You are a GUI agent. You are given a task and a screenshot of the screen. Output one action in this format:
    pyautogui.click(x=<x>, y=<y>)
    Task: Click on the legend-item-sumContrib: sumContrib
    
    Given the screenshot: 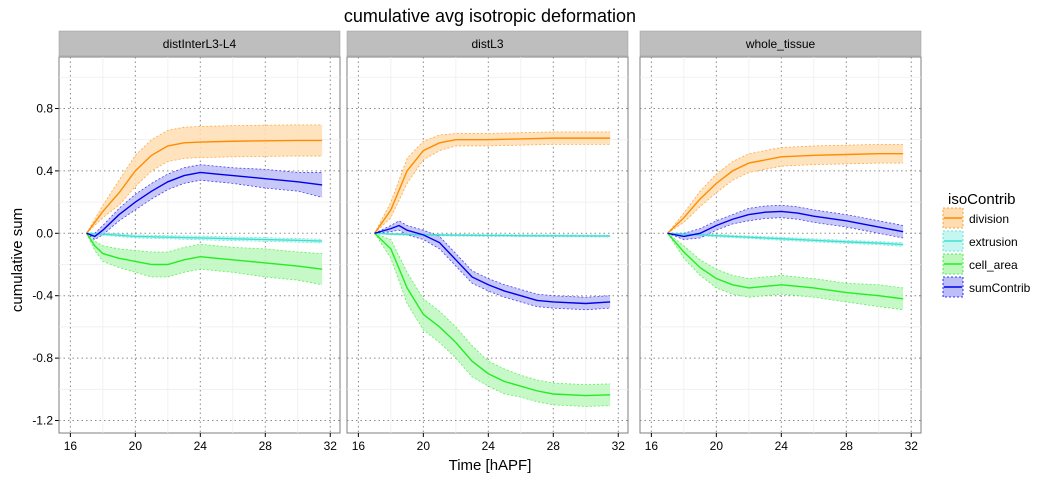 What is the action you would take?
    pyautogui.click(x=986, y=287)
    